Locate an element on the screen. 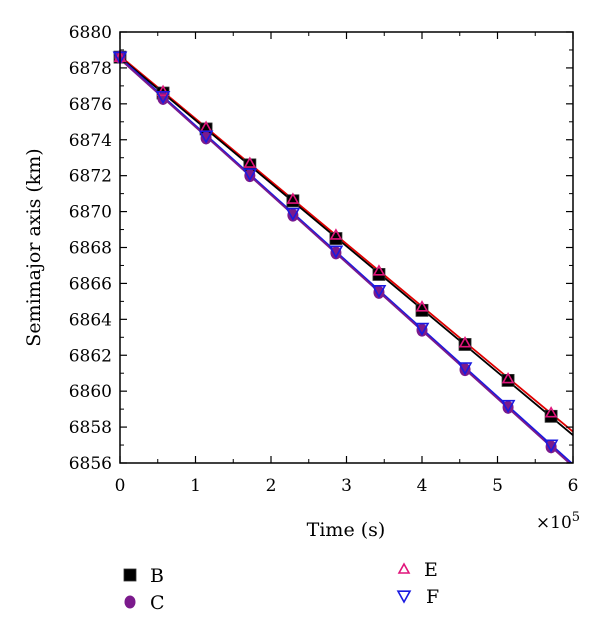 The width and height of the screenshot is (600, 640). x-tick-label: 0 is located at coordinates (120, 486).